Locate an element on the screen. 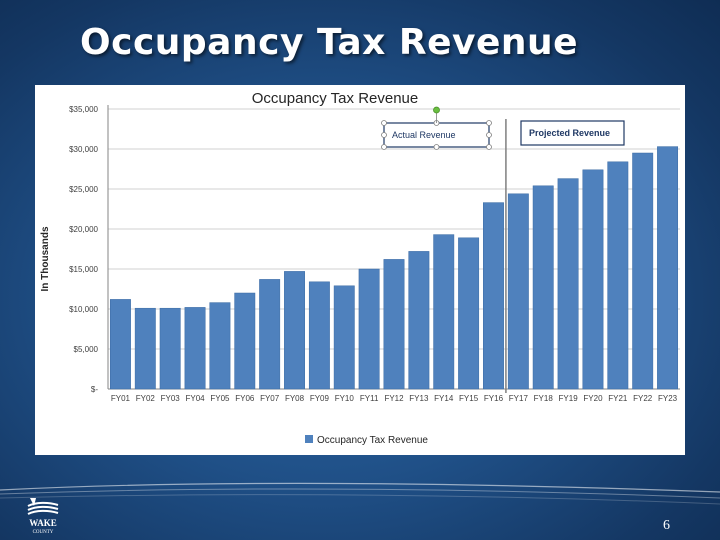 The height and width of the screenshot is (540, 720). bar-fy14 is located at coordinates (444, 312).